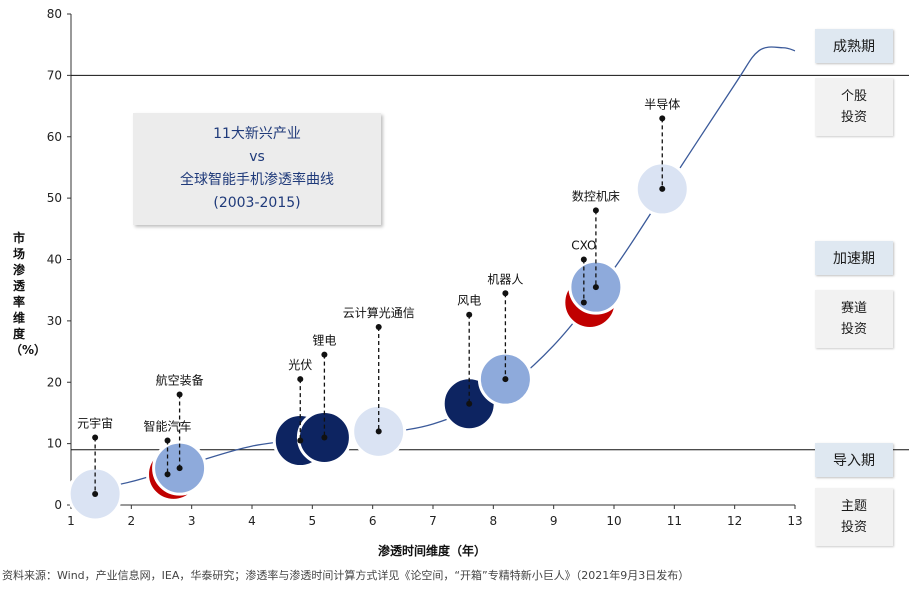 This screenshot has height=589, width=909. Describe the element at coordinates (794, 521) in the screenshot. I see `x-tick-label: 13` at that location.